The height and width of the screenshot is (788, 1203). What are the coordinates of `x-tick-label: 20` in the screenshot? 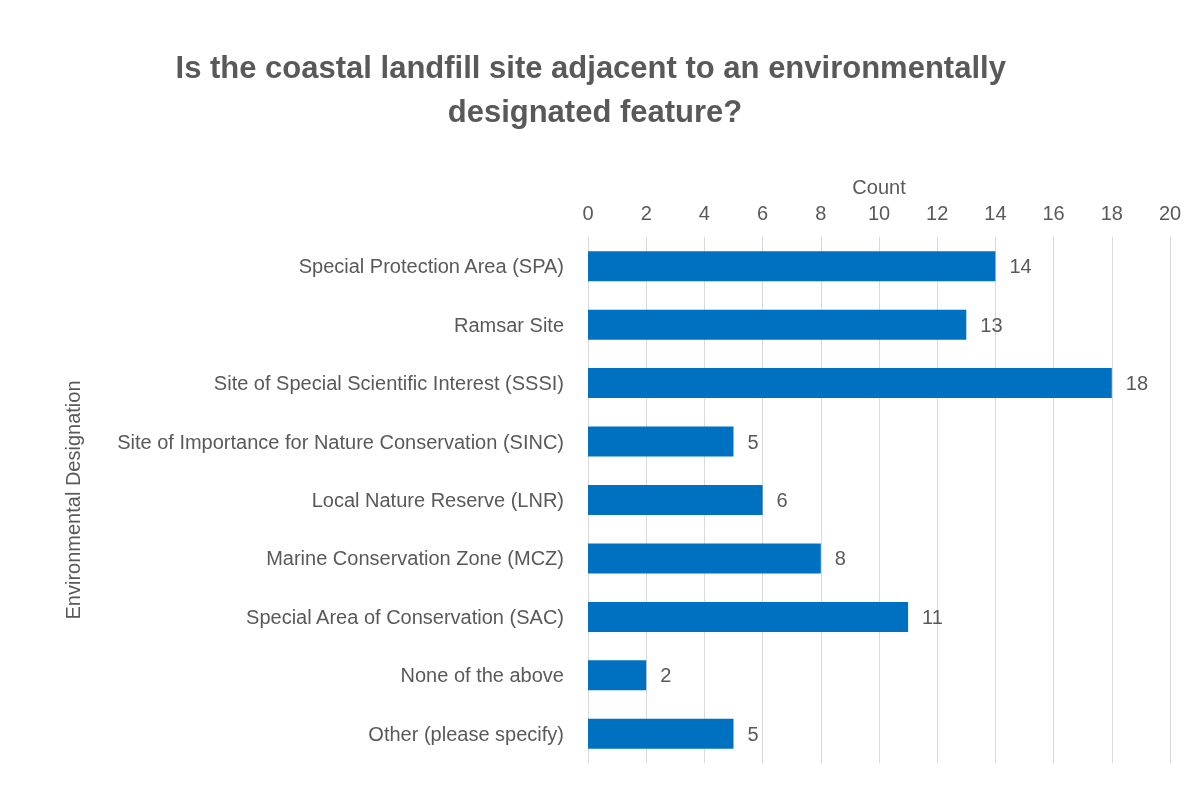 It's located at (1170, 213).